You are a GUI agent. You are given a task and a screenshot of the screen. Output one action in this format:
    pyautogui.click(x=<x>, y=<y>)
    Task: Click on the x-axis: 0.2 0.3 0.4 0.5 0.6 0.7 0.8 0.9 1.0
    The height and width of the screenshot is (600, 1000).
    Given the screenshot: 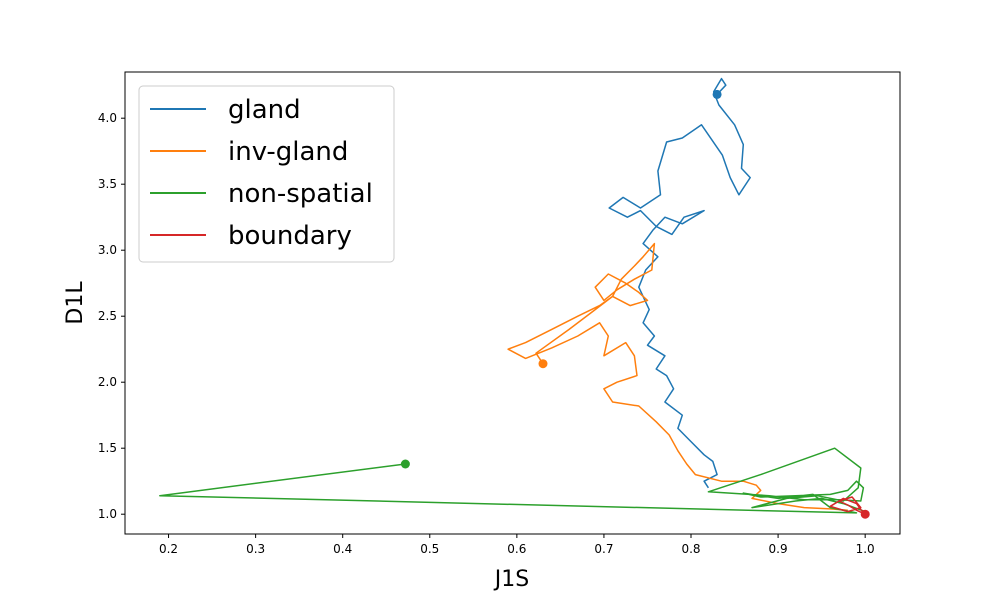 What is the action you would take?
    pyautogui.click(x=517, y=545)
    